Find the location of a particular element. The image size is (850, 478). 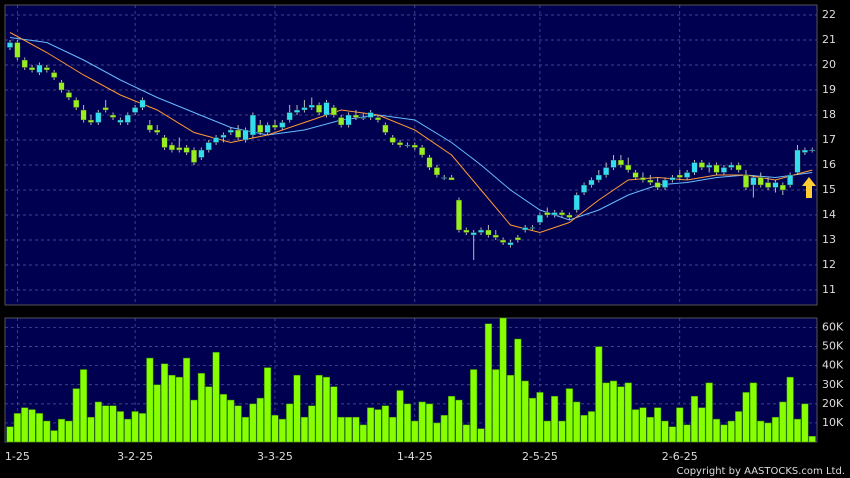

y-tick-label: 14 is located at coordinates (829, 214).